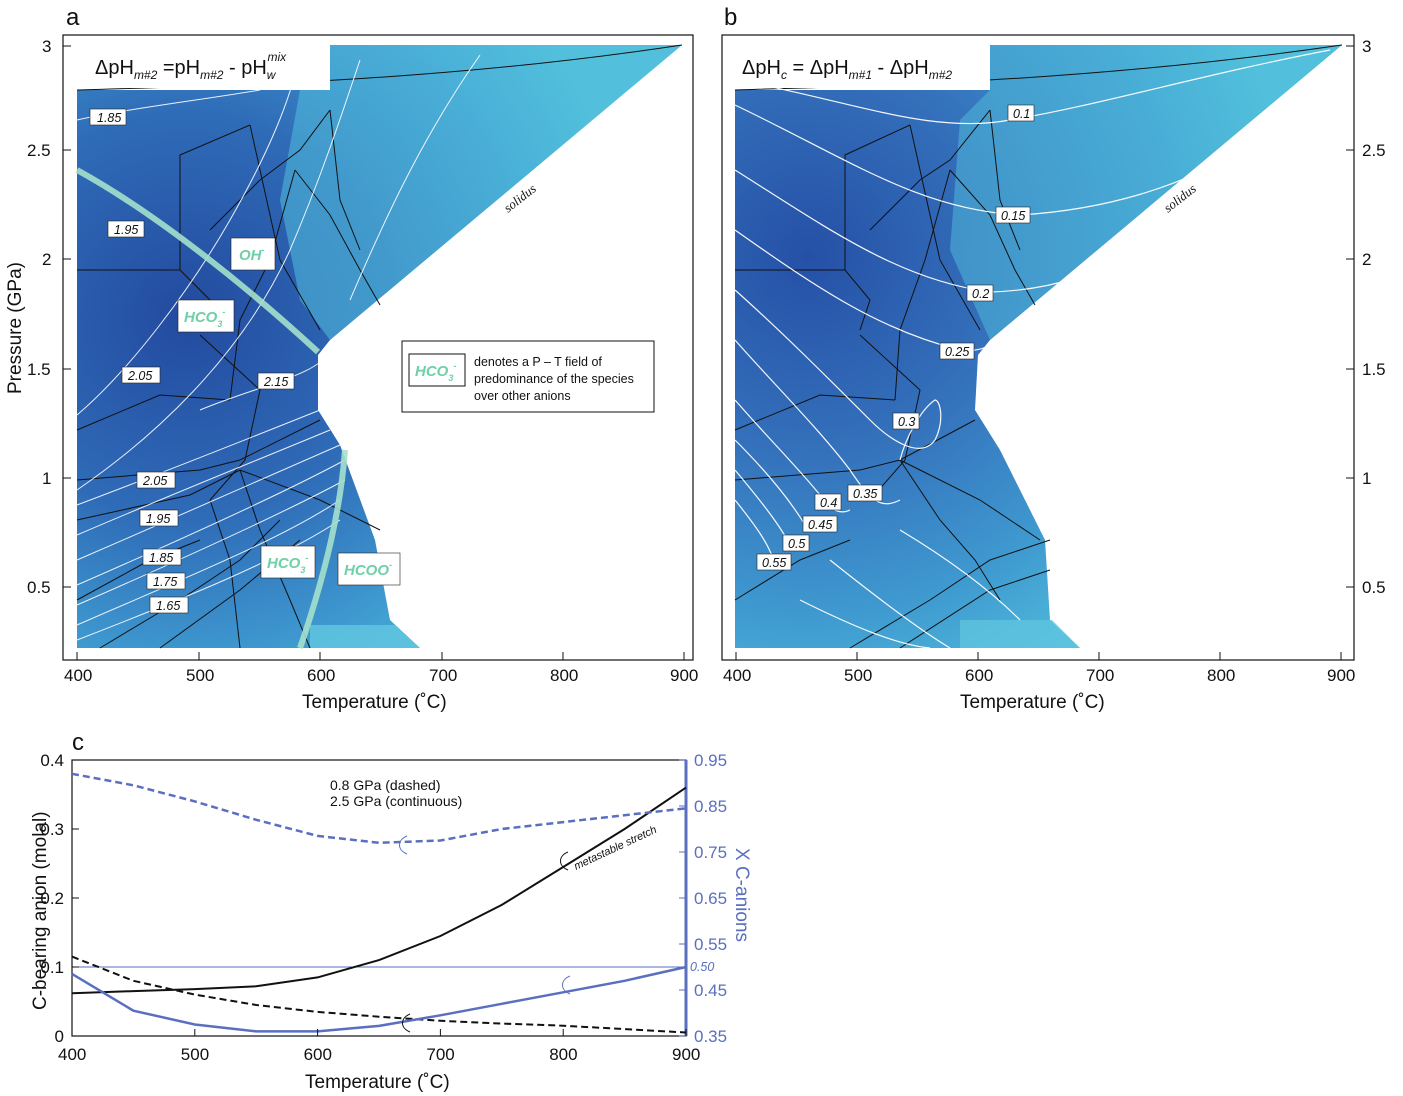 The image size is (1403, 1096). Describe the element at coordinates (710, 1036) in the screenshot. I see `y2-tick: 0.35` at that location.